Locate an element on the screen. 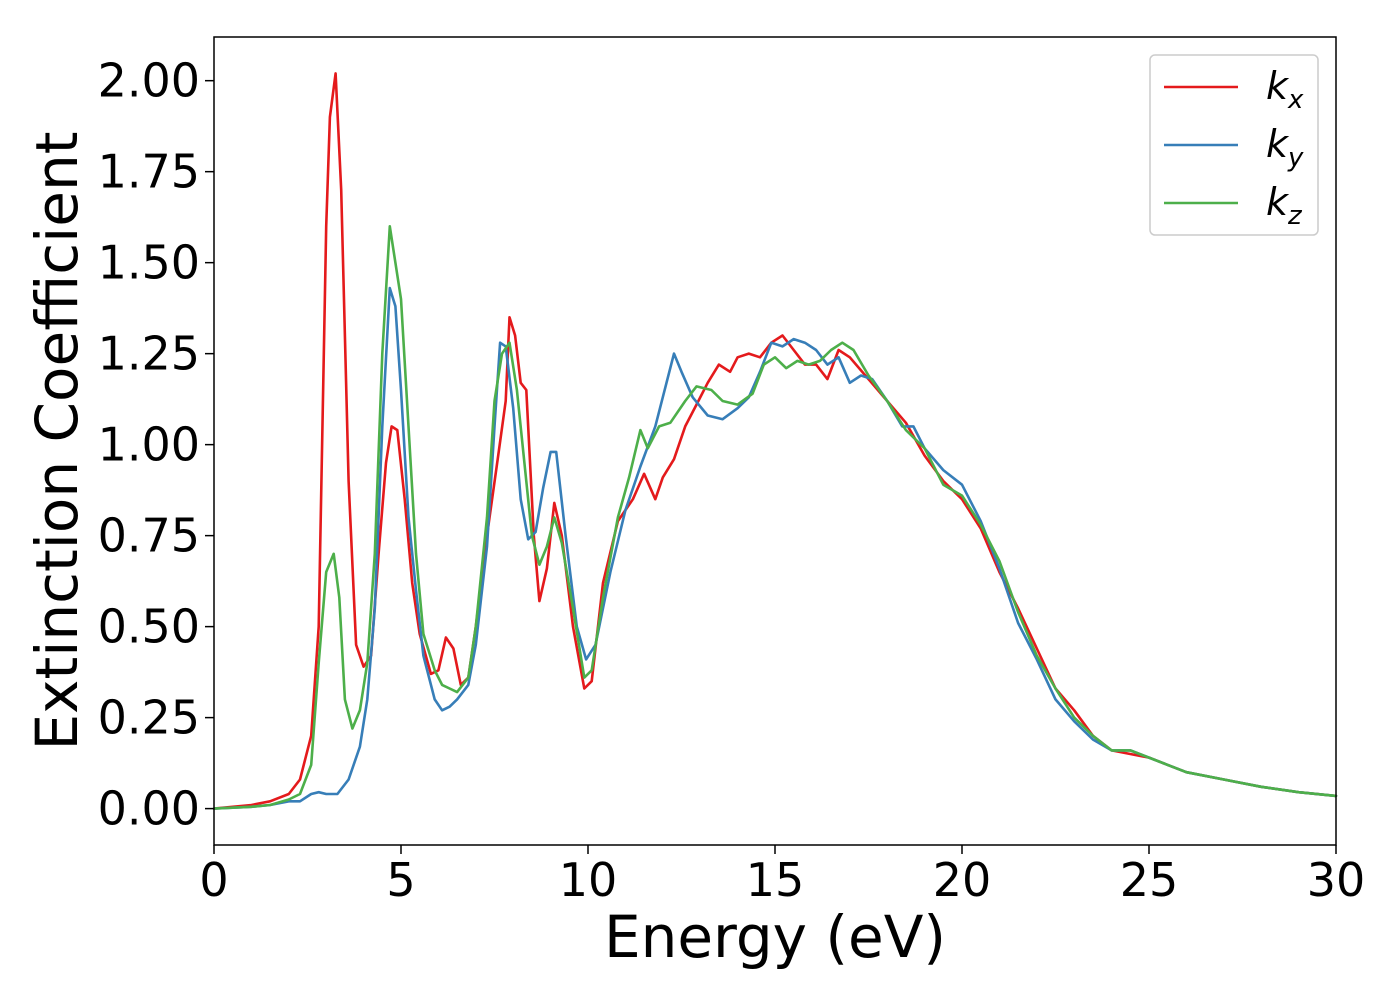 The width and height of the screenshot is (1400, 1000). y-tick-label: 0.25 is located at coordinates (149, 718).